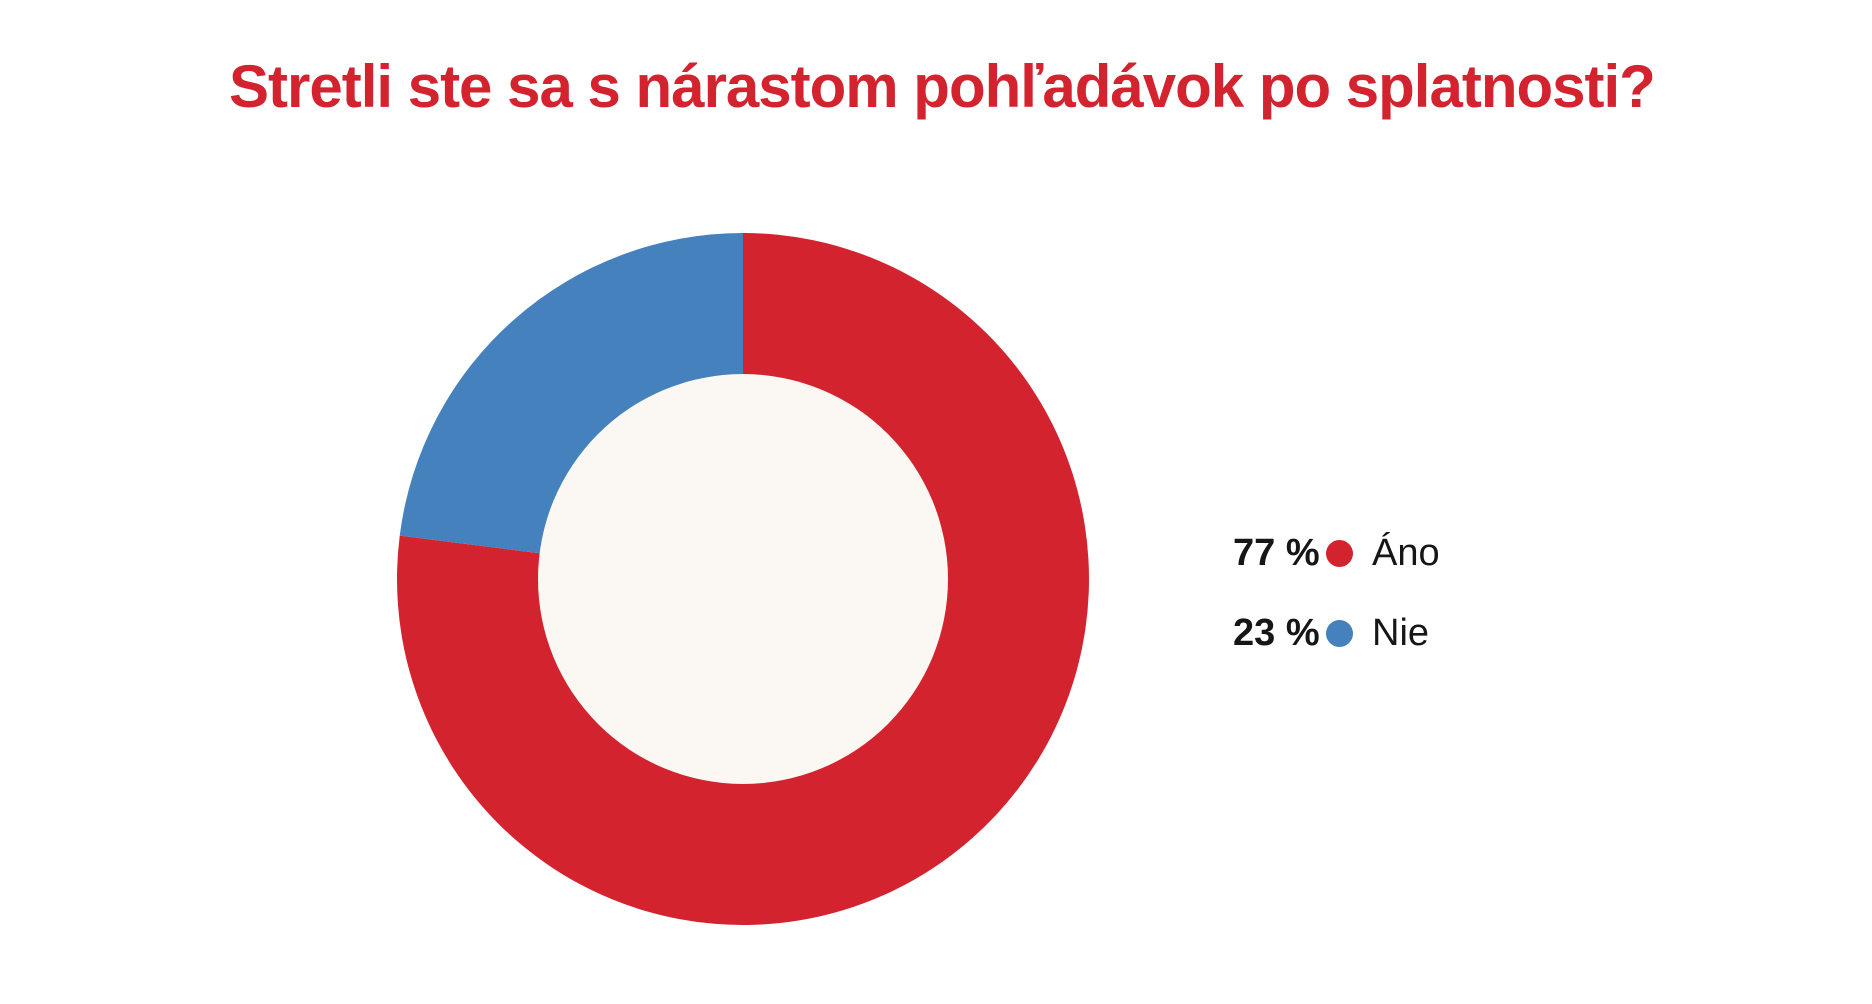  What do you see at coordinates (1276, 632) in the screenshot?
I see `legend-value-nie: 23 %` at bounding box center [1276, 632].